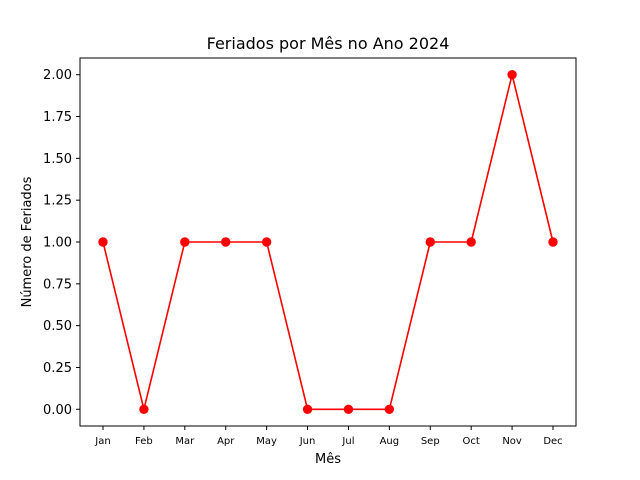 Image resolution: width=640 pixels, height=480 pixels. I want to click on x-tick-label: Dec, so click(552, 441).